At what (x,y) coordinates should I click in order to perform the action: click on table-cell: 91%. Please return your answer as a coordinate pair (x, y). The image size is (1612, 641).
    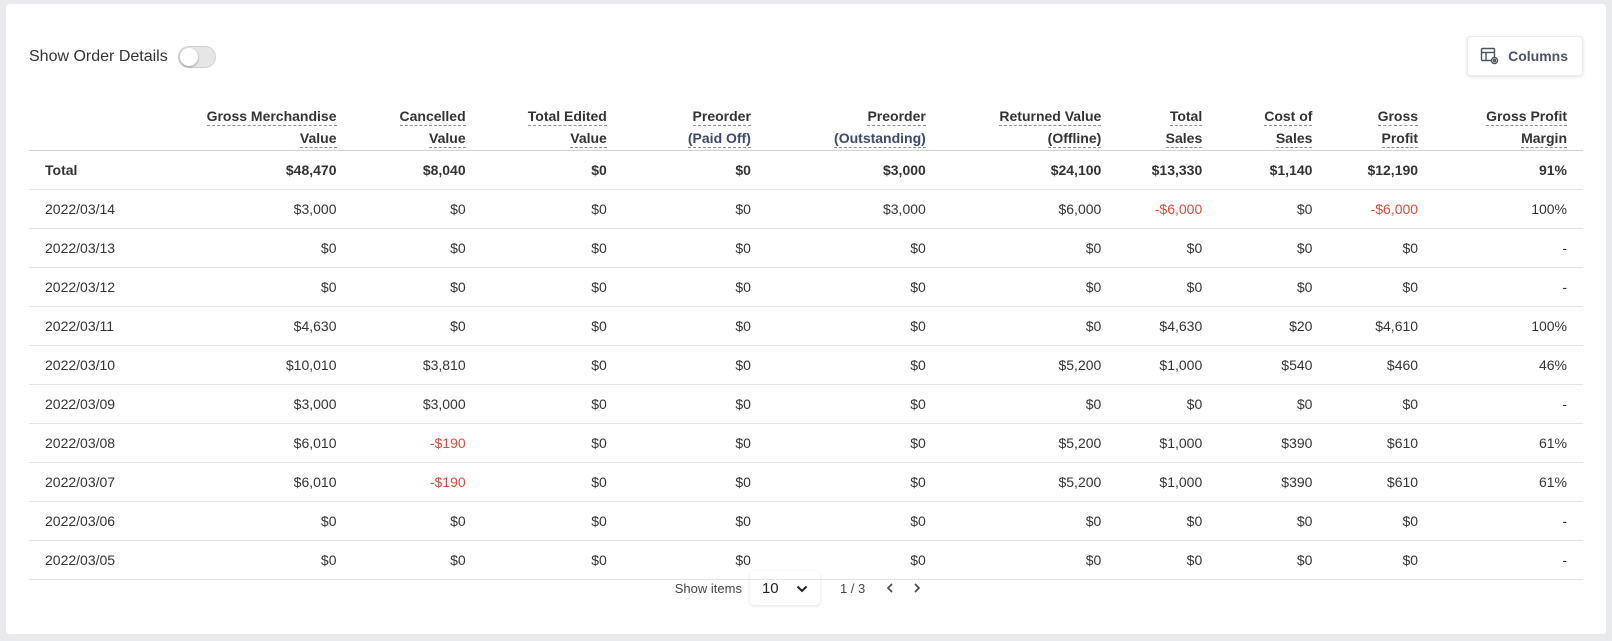
    Looking at the image, I should click on (1508, 170).